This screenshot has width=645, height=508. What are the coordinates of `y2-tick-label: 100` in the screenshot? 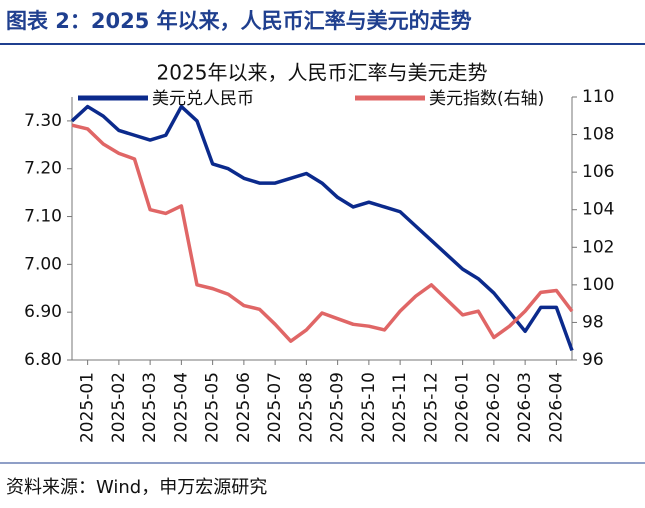 It's located at (598, 285).